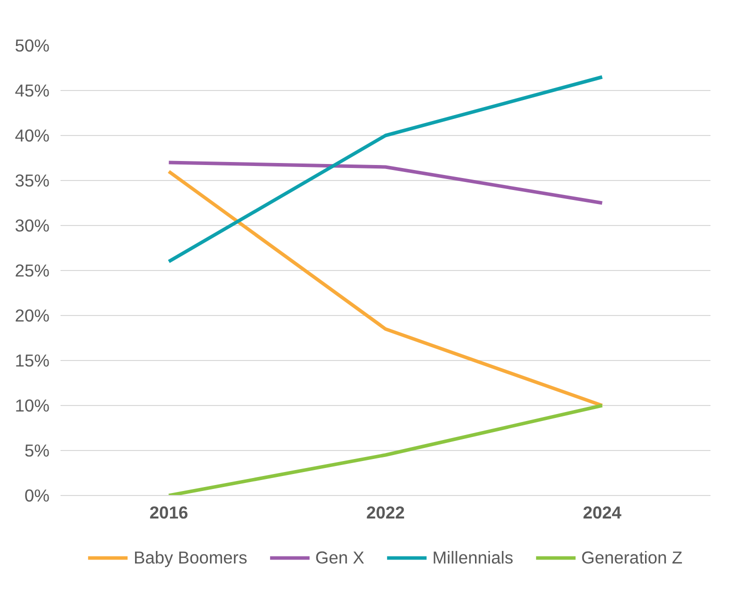 This screenshot has width=745, height=598. I want to click on y-tick-label: 10%, so click(32, 406).